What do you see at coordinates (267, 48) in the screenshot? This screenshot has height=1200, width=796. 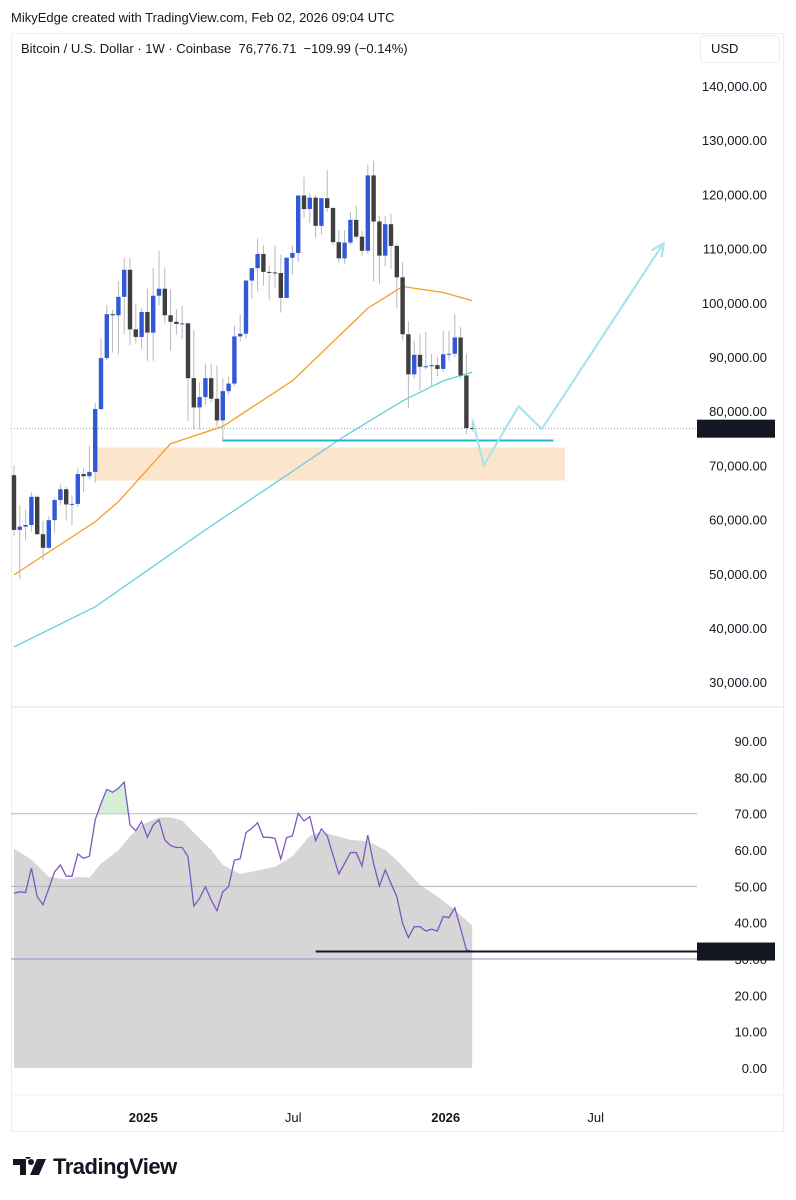 I see `last-price: 76,776.71` at bounding box center [267, 48].